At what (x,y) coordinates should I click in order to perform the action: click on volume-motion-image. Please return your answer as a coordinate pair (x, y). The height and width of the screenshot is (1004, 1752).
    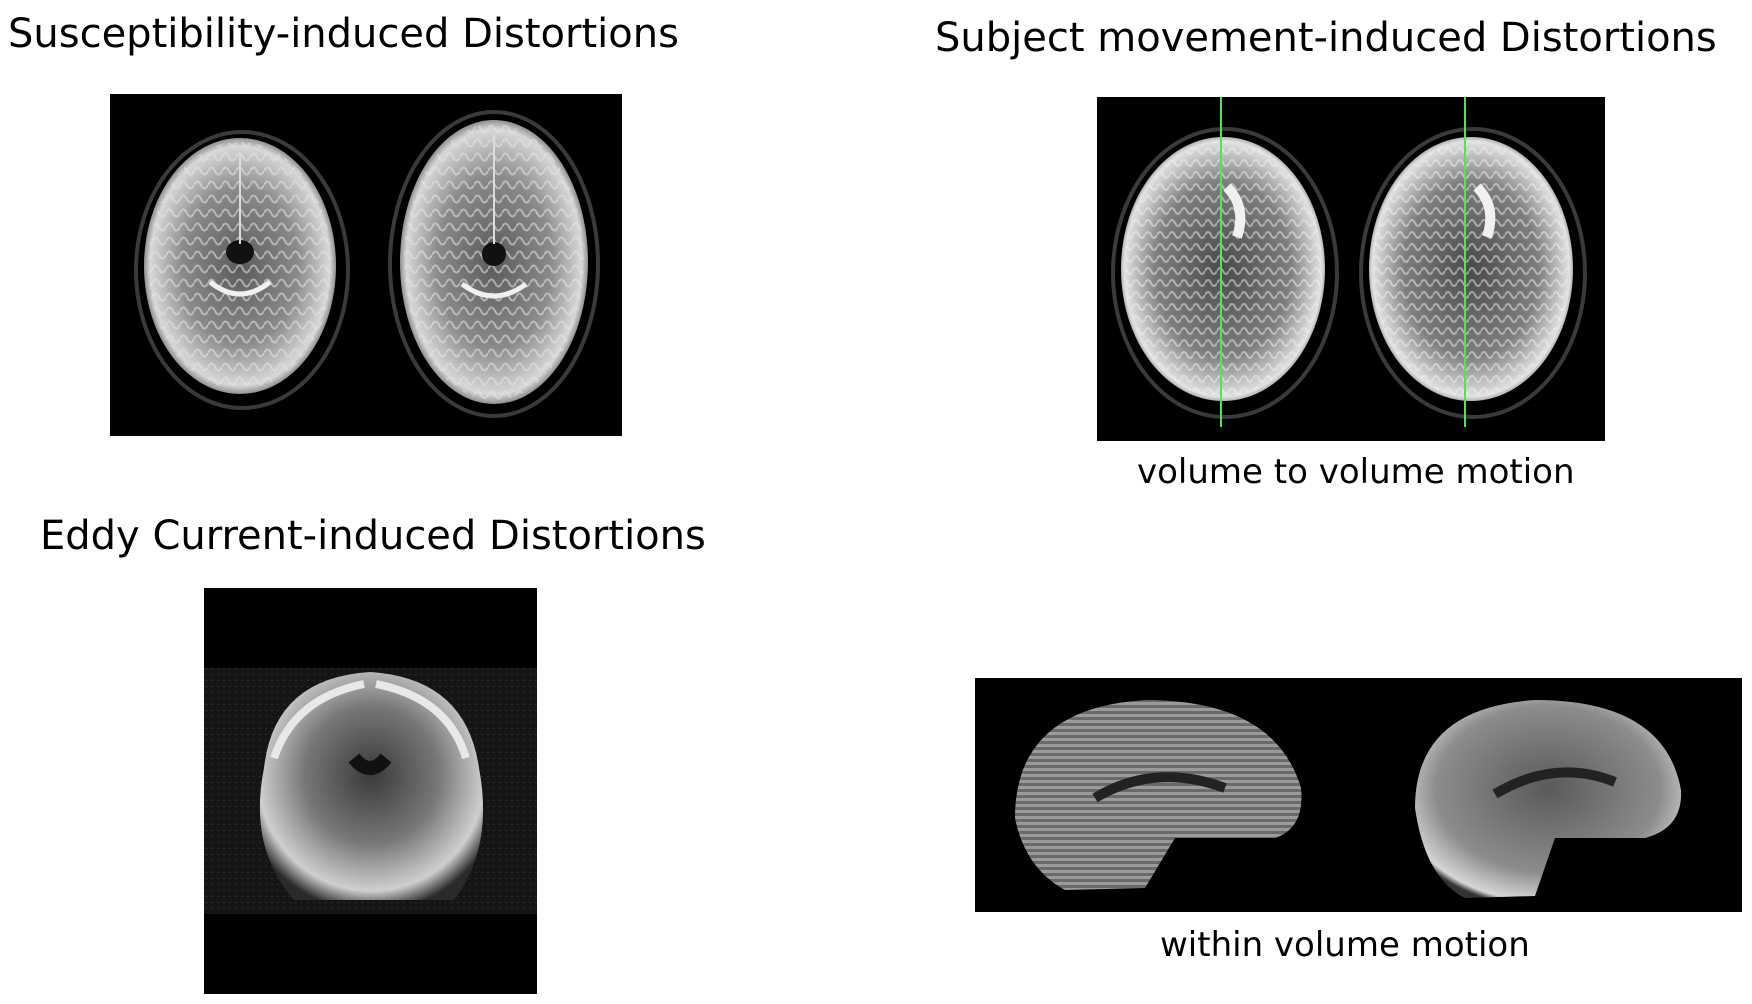
    Looking at the image, I should click on (1351, 269).